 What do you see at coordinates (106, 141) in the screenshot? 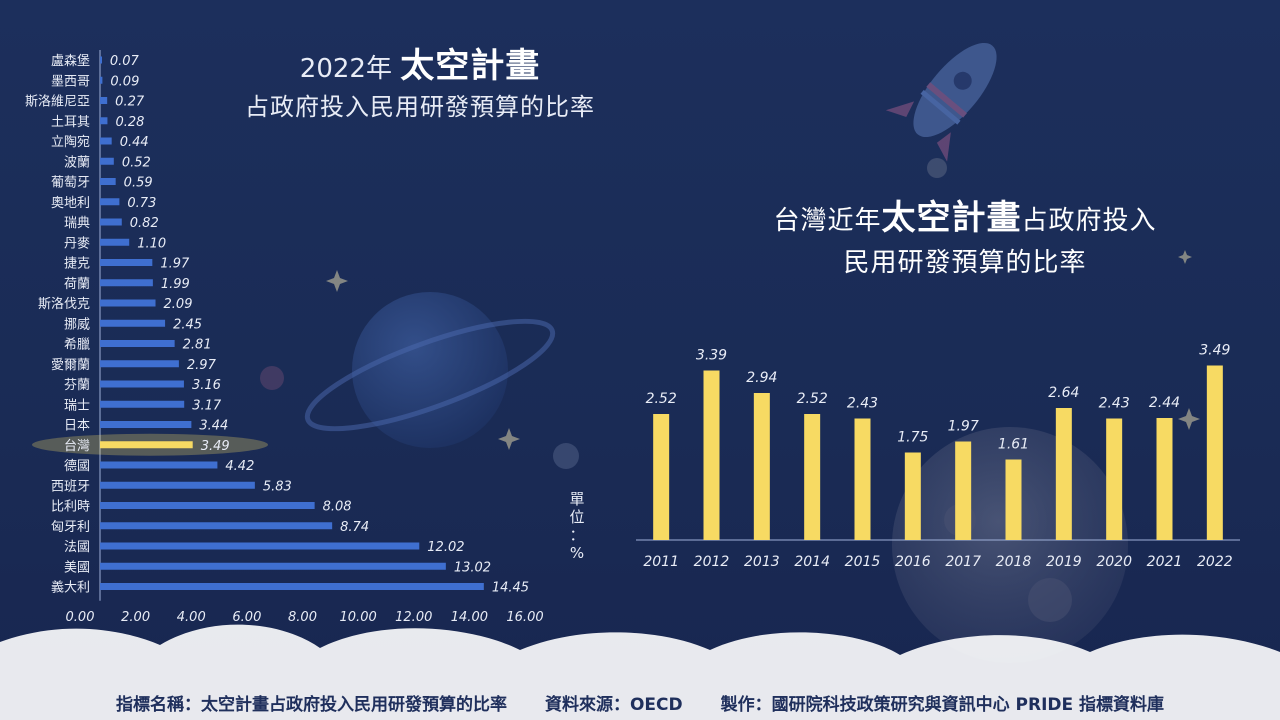
I see `bar-立陶宛` at bounding box center [106, 141].